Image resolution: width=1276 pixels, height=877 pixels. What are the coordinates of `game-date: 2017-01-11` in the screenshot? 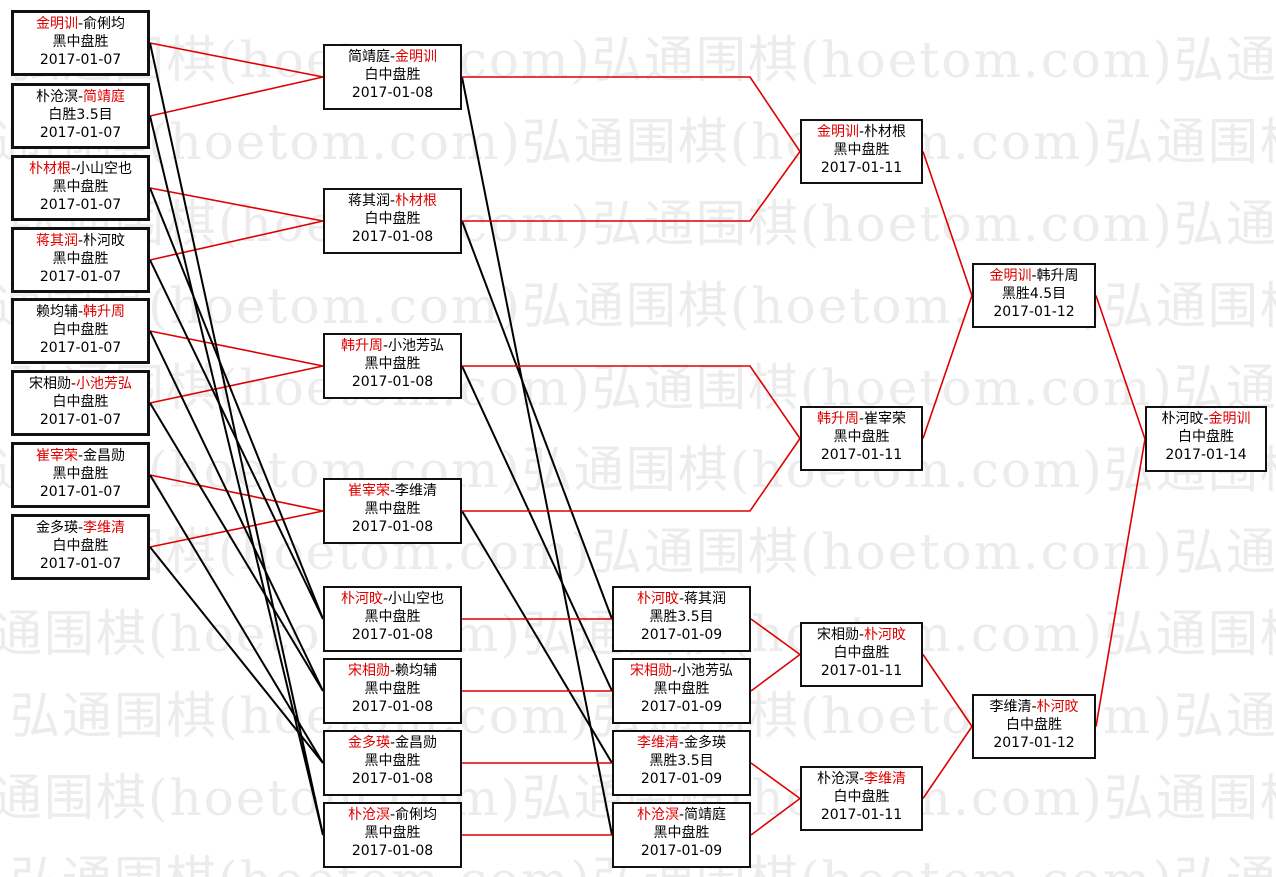 It's located at (861, 671).